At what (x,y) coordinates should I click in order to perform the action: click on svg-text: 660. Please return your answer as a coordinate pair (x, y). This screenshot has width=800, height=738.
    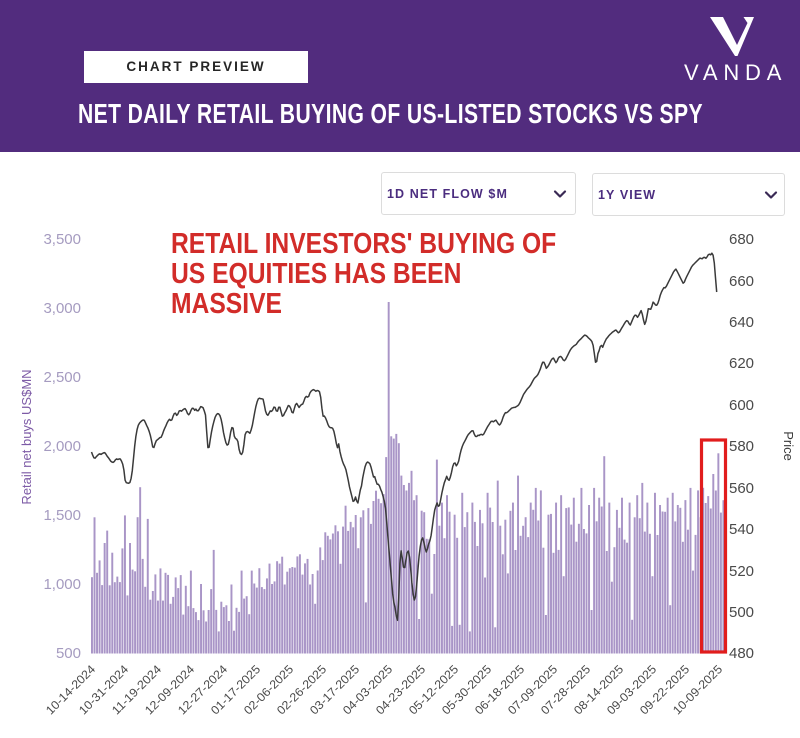
    Looking at the image, I should click on (741, 281).